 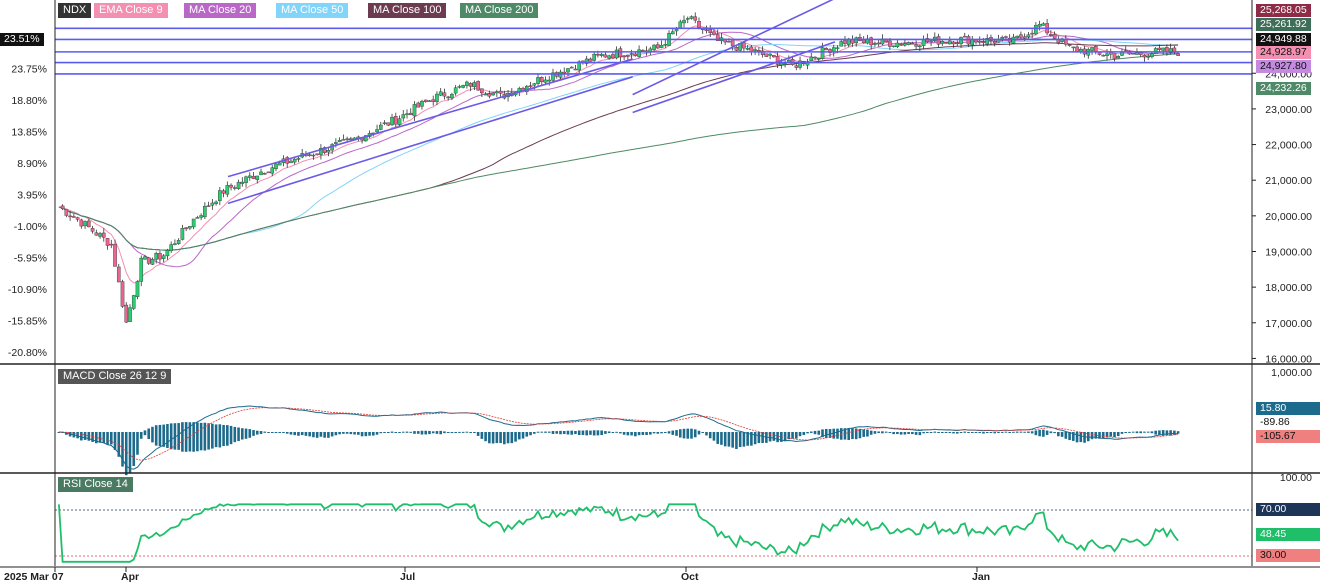 I want to click on legend-entry: NDX, so click(x=75, y=10).